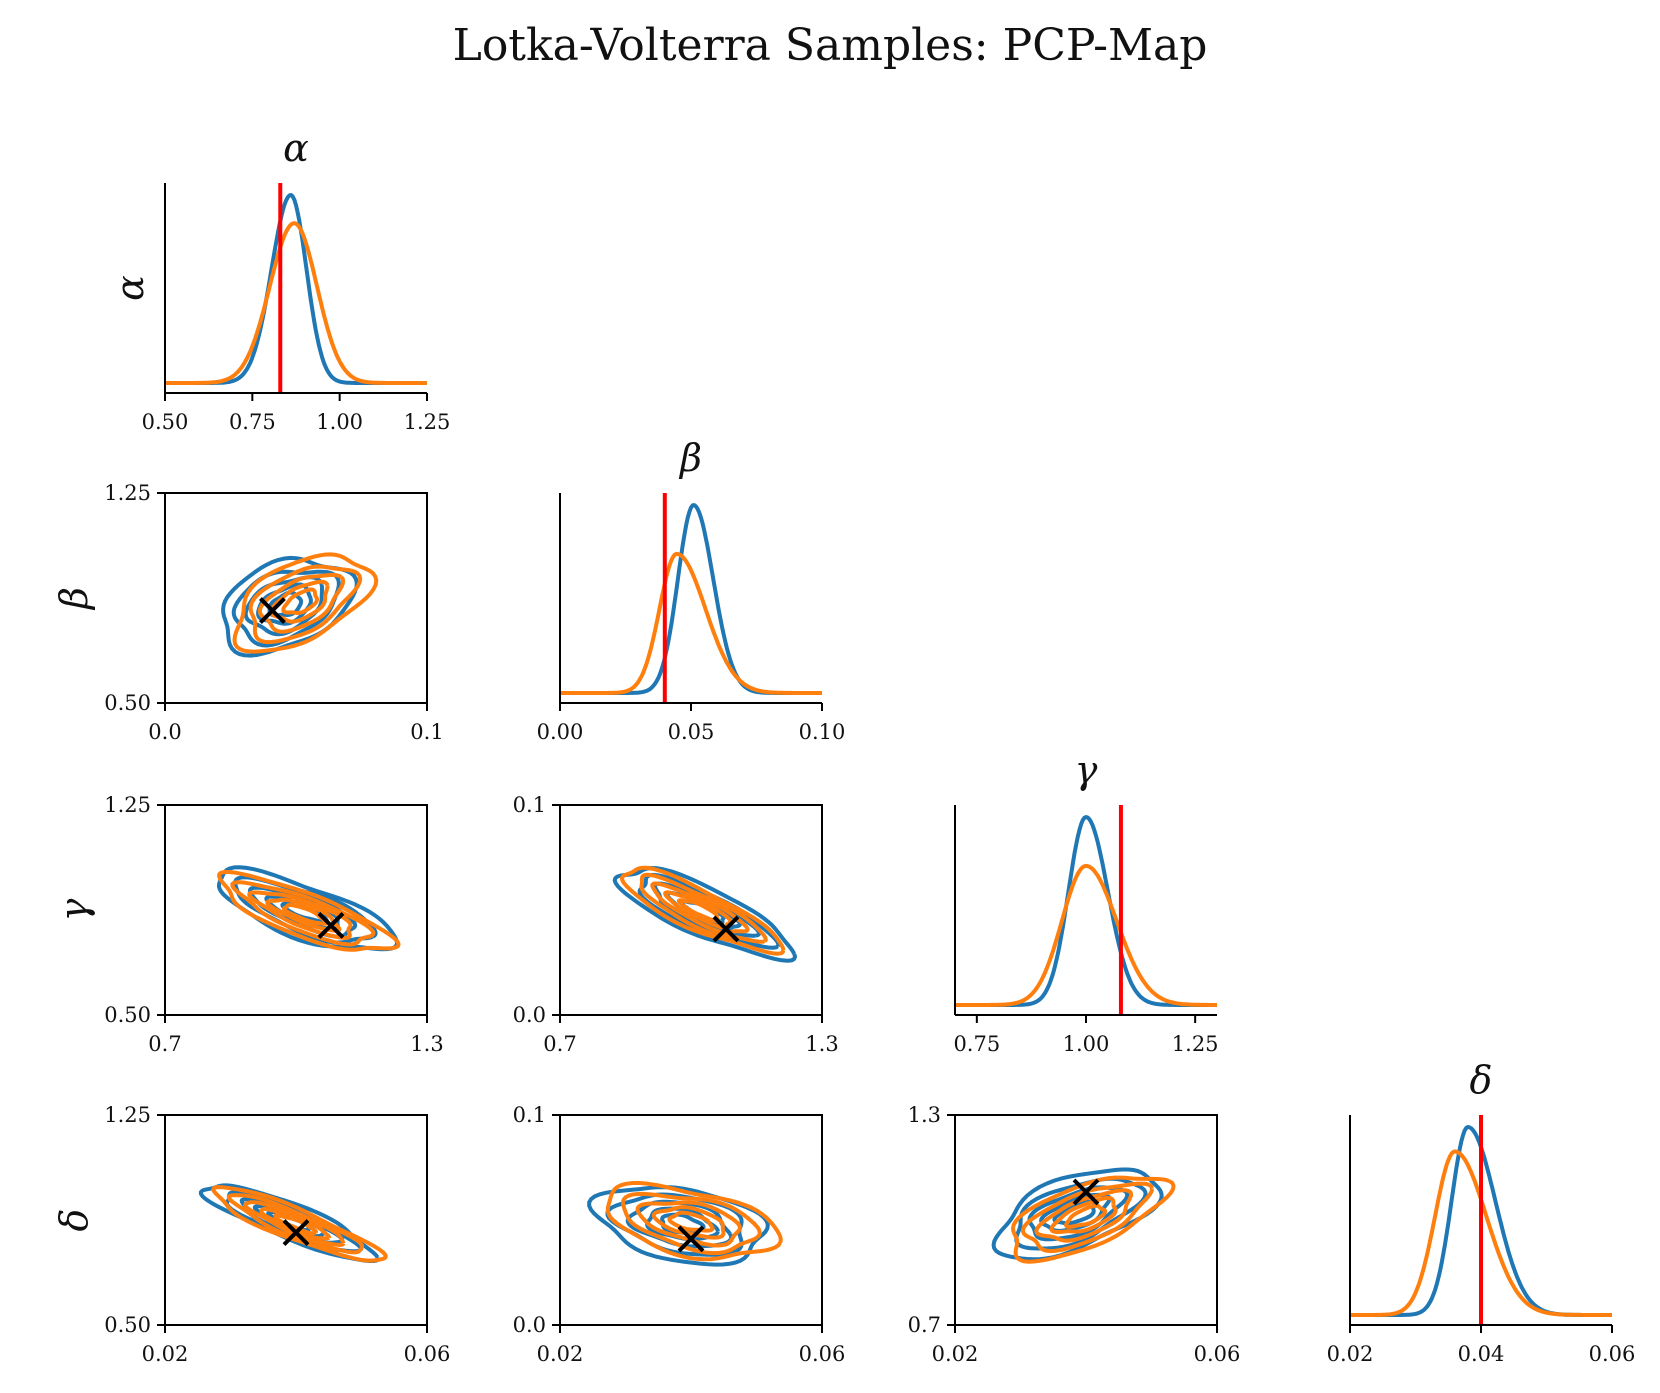 The height and width of the screenshot is (1393, 1660). I want to click on pair-alpha-beta-xtick-label-0.1: 0.1, so click(426, 732).